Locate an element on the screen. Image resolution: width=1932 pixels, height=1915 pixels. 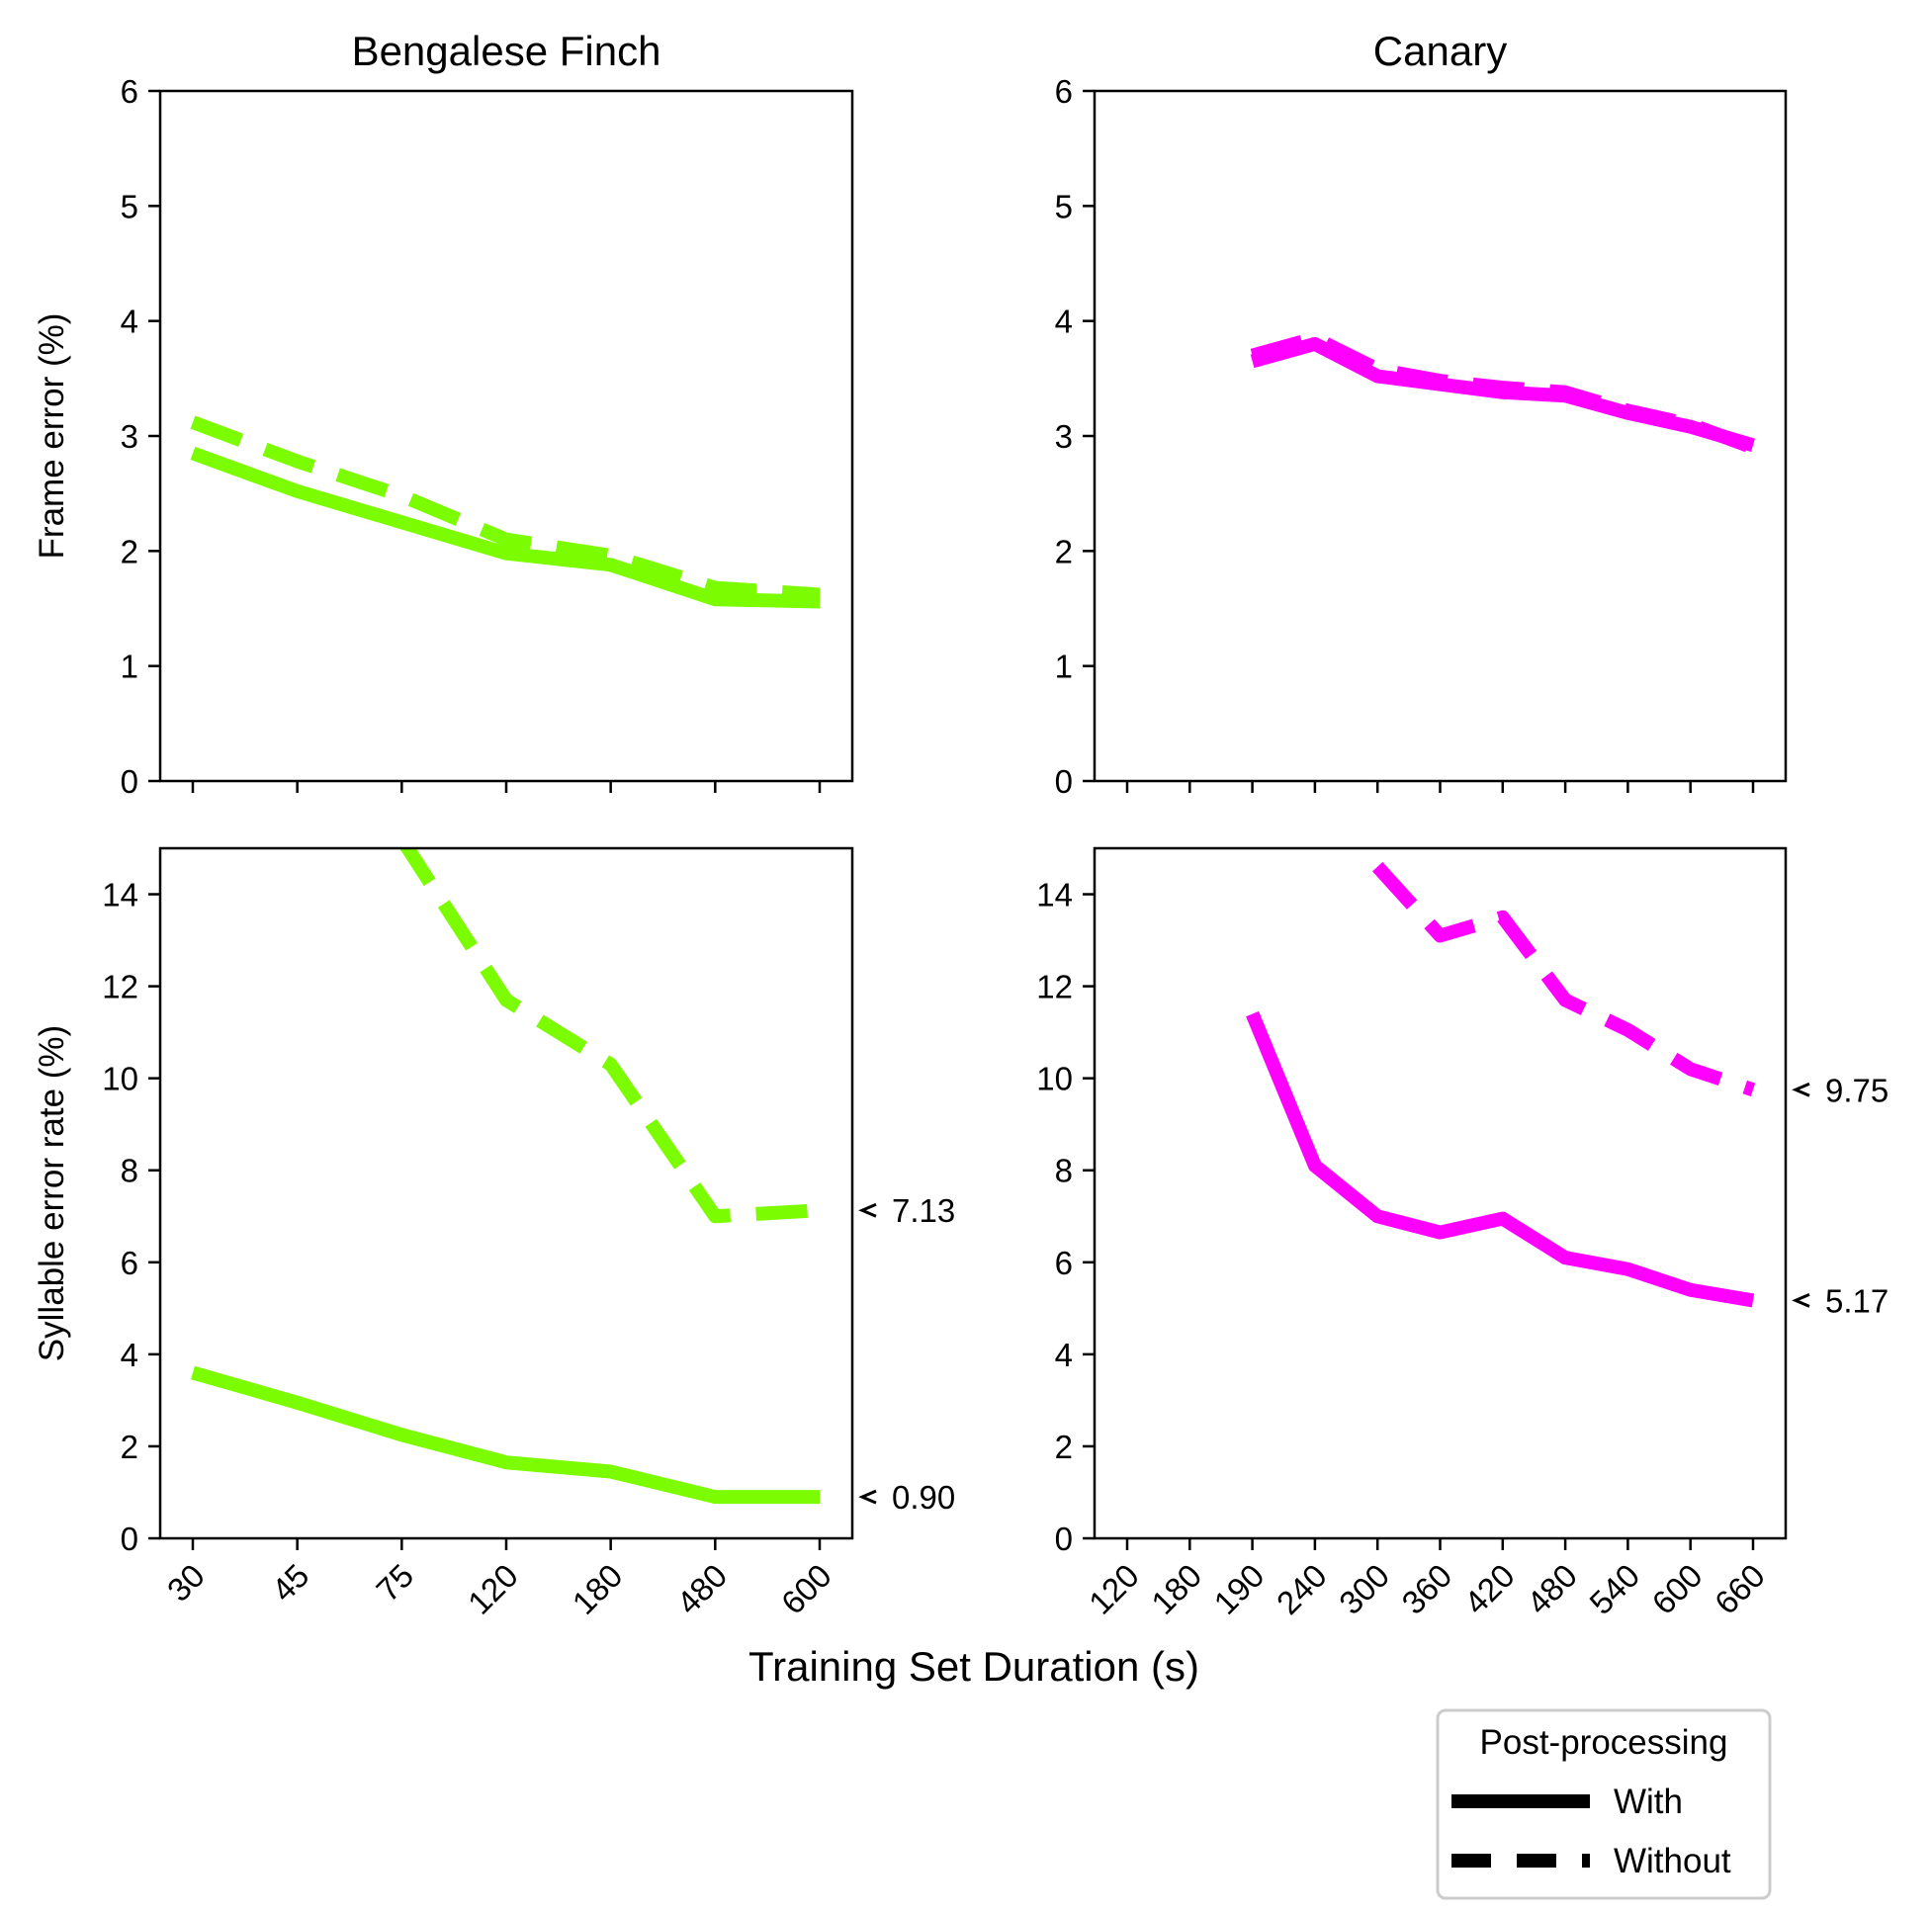
legend-frame is located at coordinates (1604, 1804).